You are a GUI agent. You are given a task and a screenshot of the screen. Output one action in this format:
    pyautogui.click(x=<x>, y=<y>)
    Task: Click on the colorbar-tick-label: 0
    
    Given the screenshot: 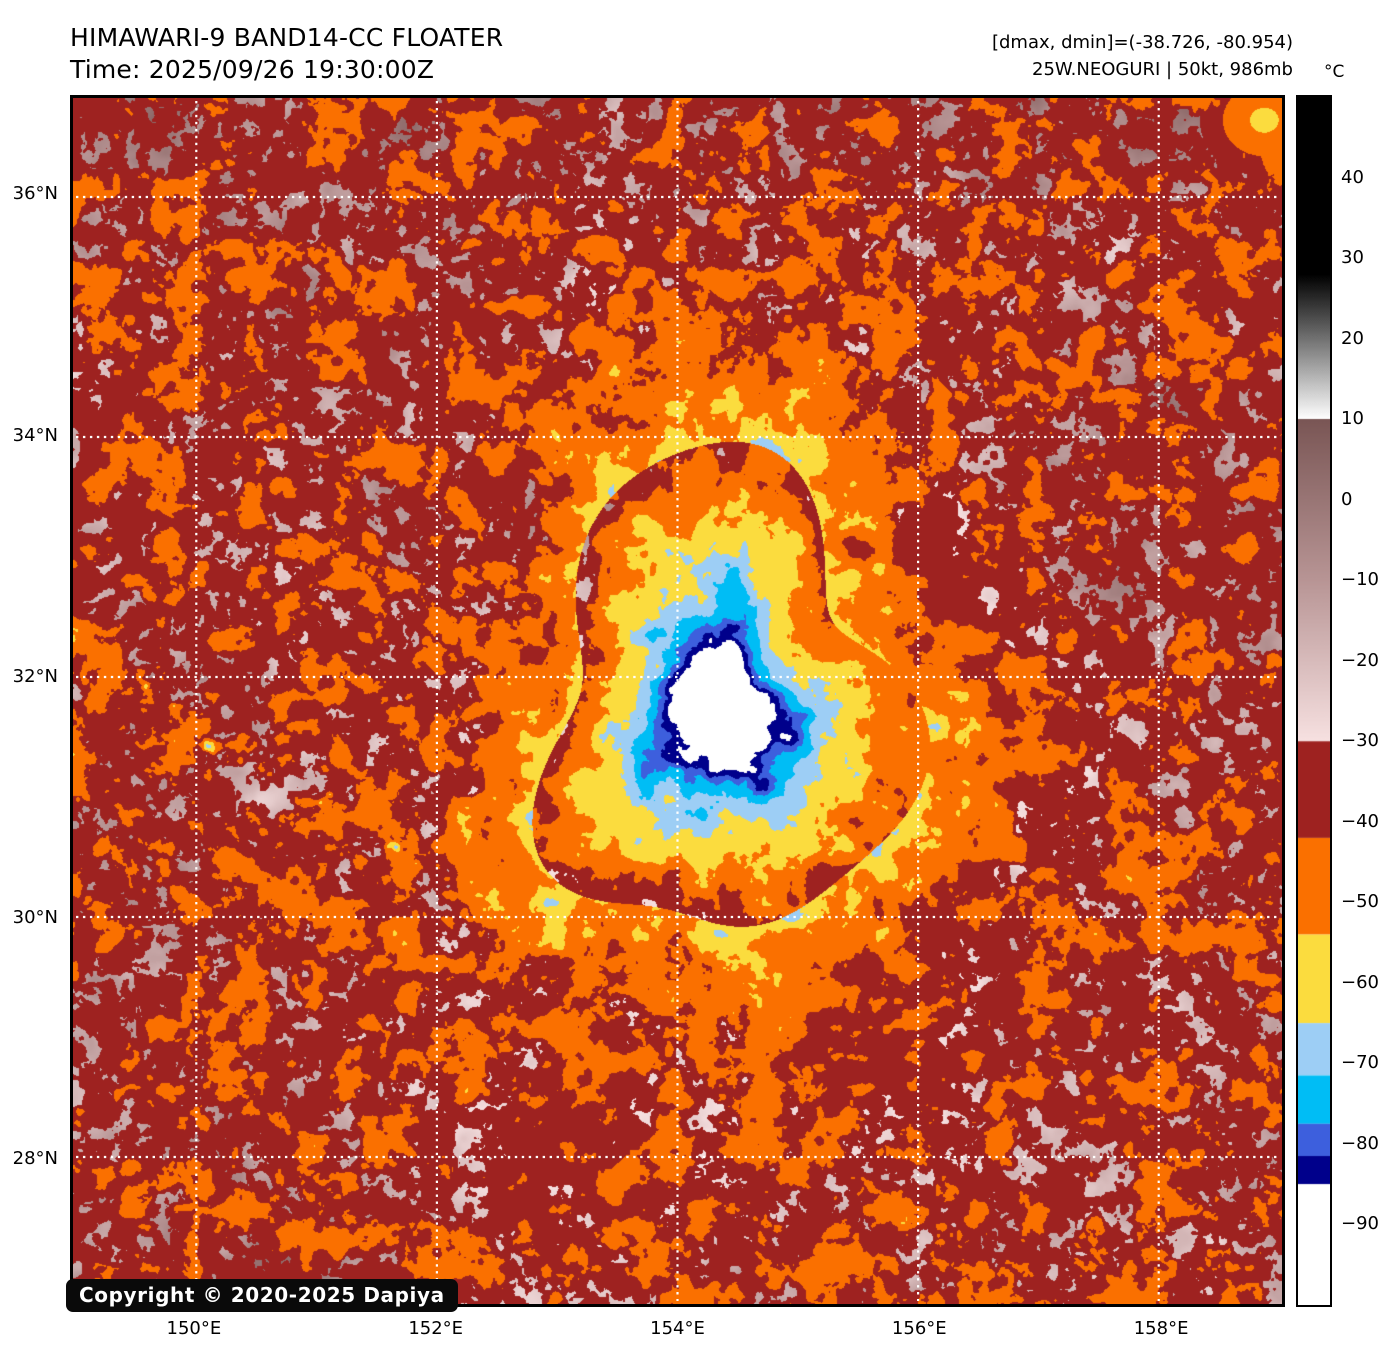 What is the action you would take?
    pyautogui.click(x=1347, y=499)
    